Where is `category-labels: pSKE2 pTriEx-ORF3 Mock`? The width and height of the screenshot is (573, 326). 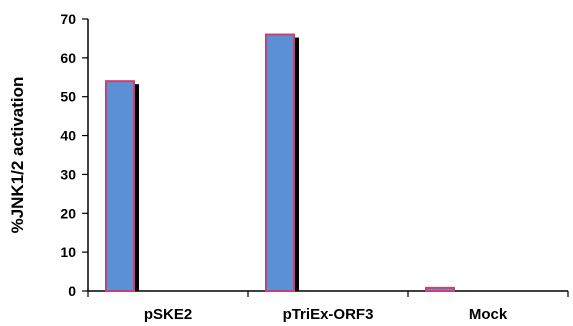
category-labels: pSKE2 pTriEx-ORF3 Mock is located at coordinates (326, 314).